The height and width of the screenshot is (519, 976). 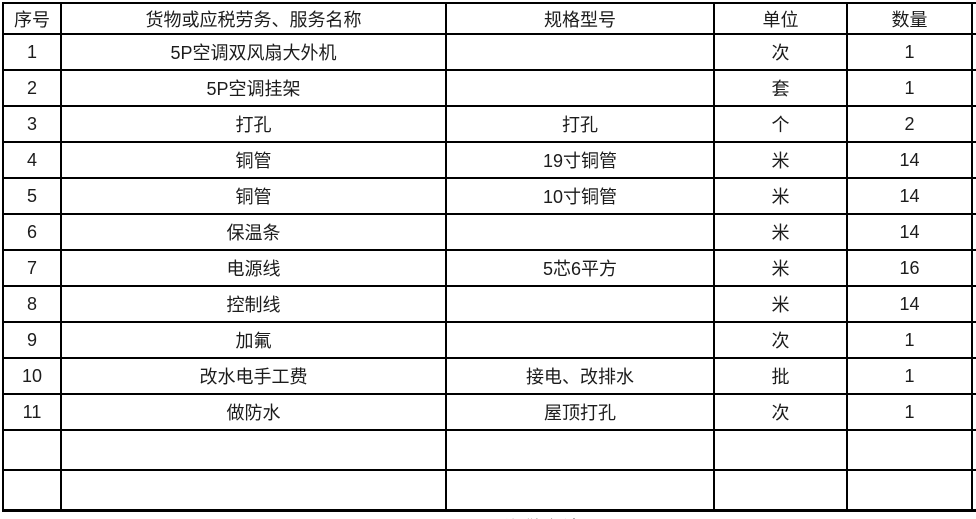 What do you see at coordinates (580, 124) in the screenshot?
I see `cell-spec: 打孔` at bounding box center [580, 124].